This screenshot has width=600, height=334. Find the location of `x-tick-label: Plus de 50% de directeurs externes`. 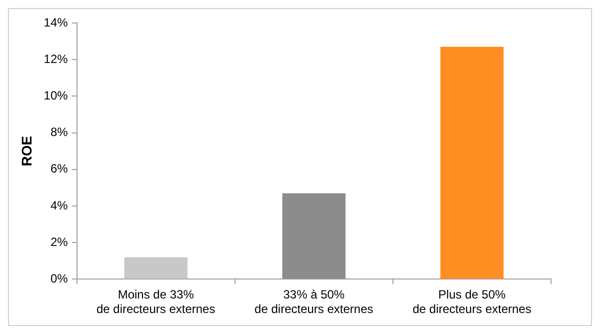

x-tick-label: Plus de 50% de directeurs externes is located at coordinates (472, 302).